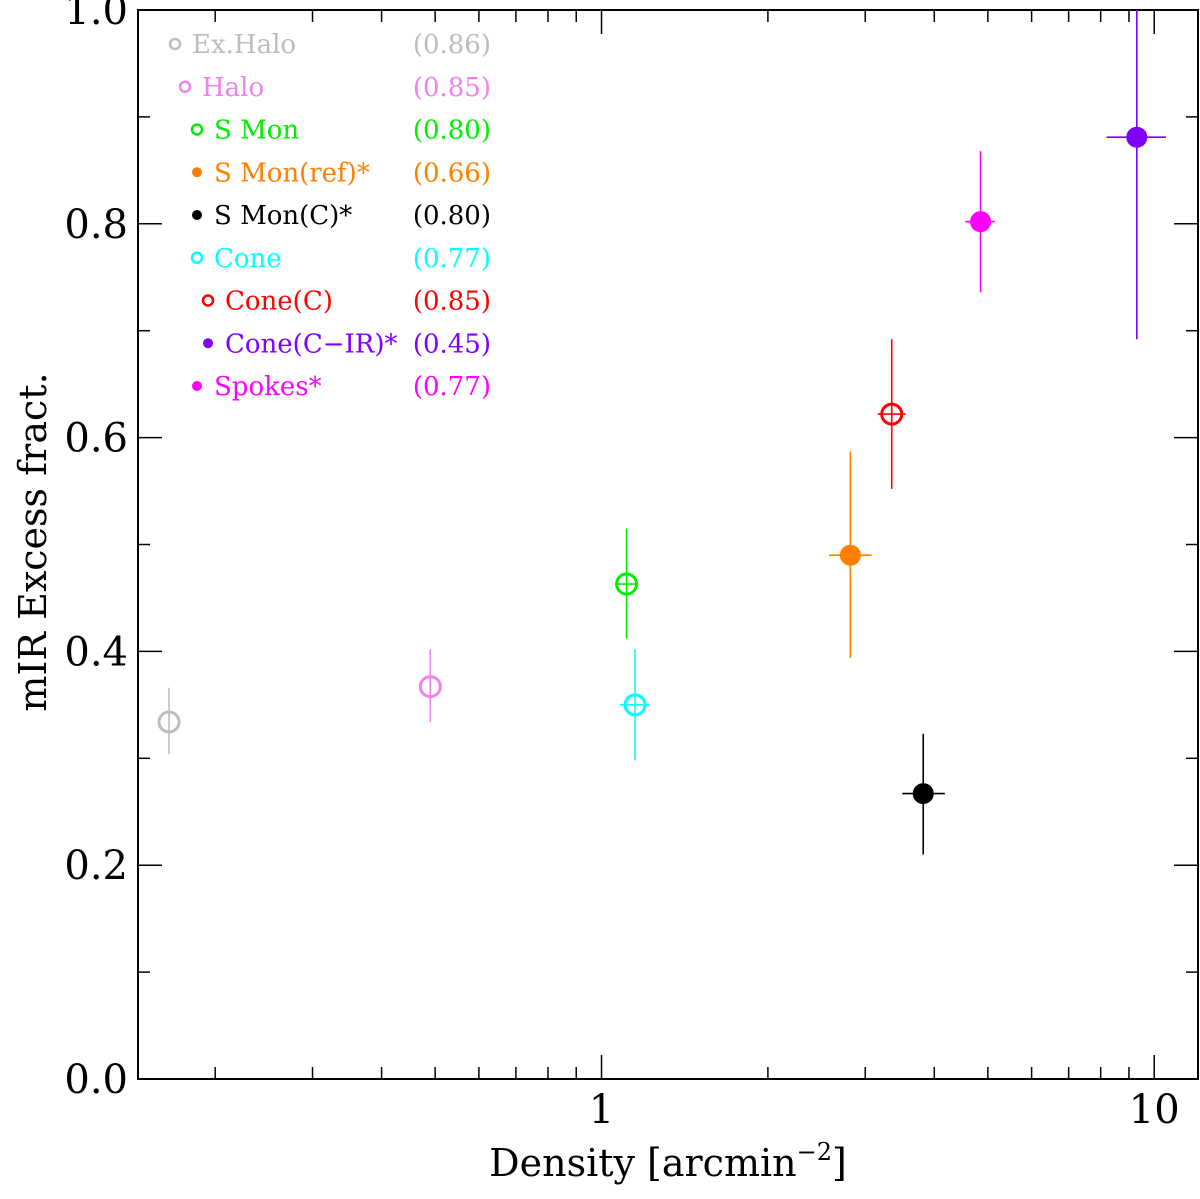 The width and height of the screenshot is (1200, 1199). I want to click on legend-label: S Mon(ref)*, so click(292, 173).